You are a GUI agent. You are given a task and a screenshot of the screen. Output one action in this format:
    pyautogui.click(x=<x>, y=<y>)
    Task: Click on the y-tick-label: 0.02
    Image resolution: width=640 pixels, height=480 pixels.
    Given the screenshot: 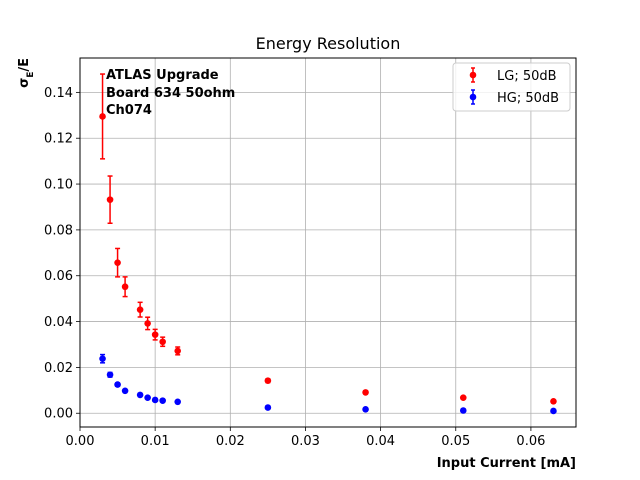 What is the action you would take?
    pyautogui.click(x=58, y=368)
    